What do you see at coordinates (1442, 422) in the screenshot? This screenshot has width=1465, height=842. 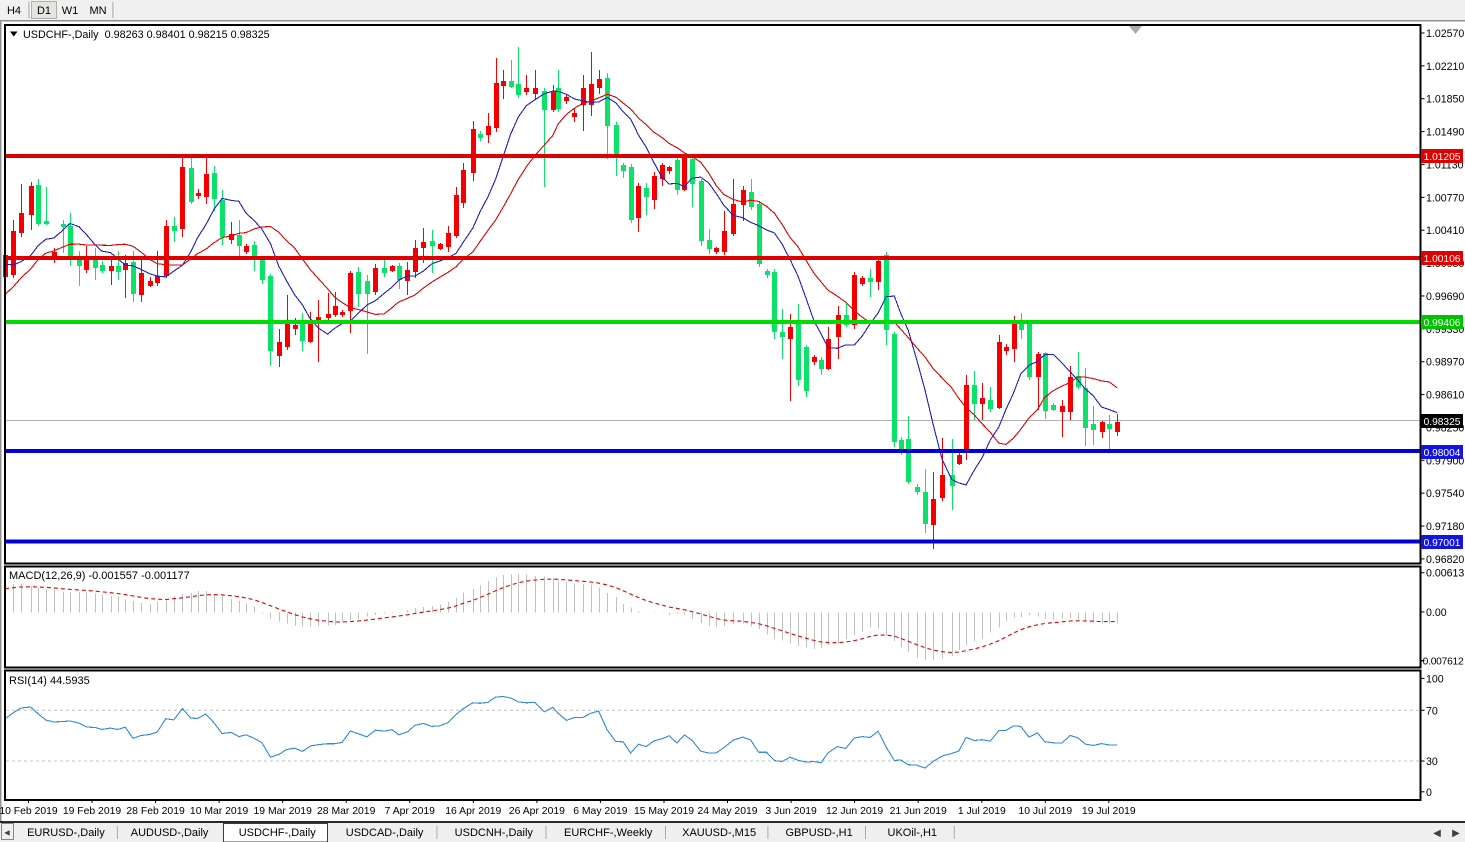 I see `svg-text: 0.98325` at bounding box center [1442, 422].